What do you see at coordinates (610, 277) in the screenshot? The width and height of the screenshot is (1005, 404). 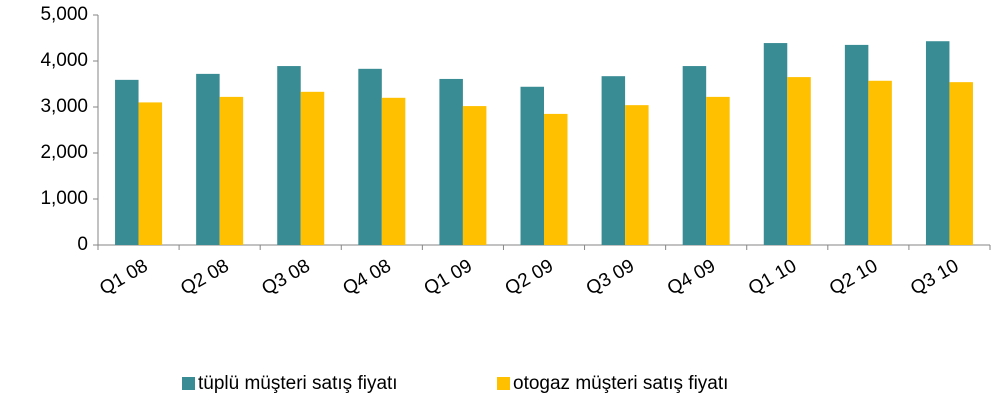 I see `x-tick-label: Q3 09` at bounding box center [610, 277].